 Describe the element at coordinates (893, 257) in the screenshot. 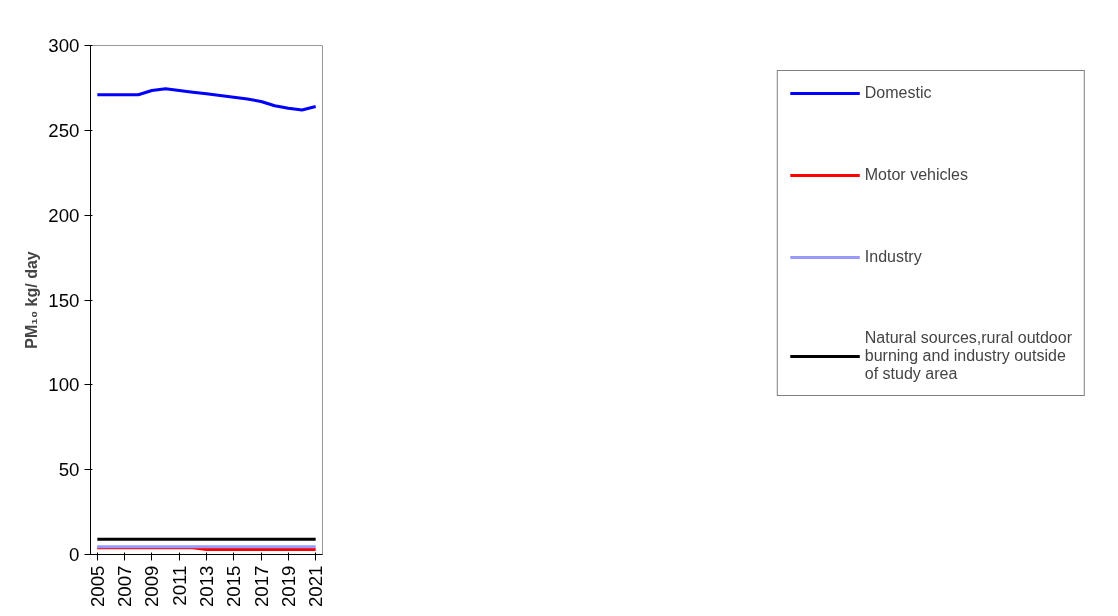

I see `legend-label: Industry` at that location.